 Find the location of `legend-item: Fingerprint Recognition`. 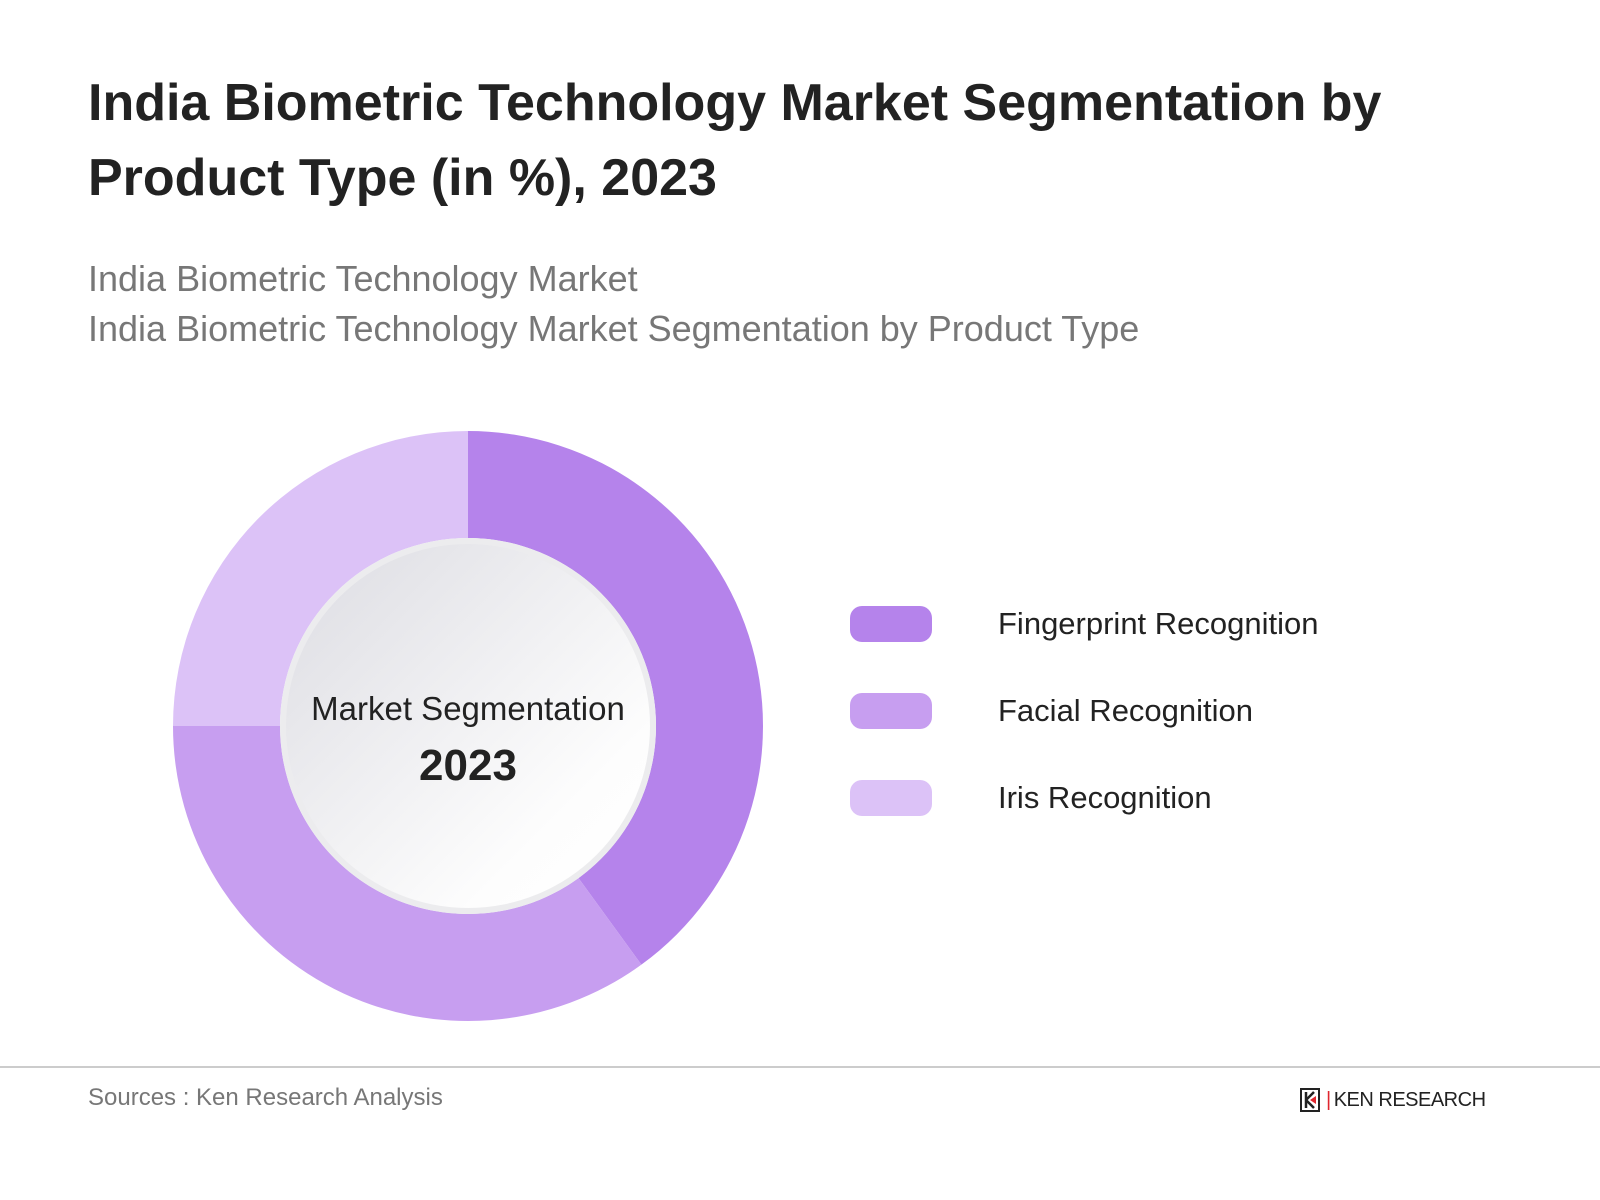

legend-item: Fingerprint Recognition is located at coordinates (1084, 623).